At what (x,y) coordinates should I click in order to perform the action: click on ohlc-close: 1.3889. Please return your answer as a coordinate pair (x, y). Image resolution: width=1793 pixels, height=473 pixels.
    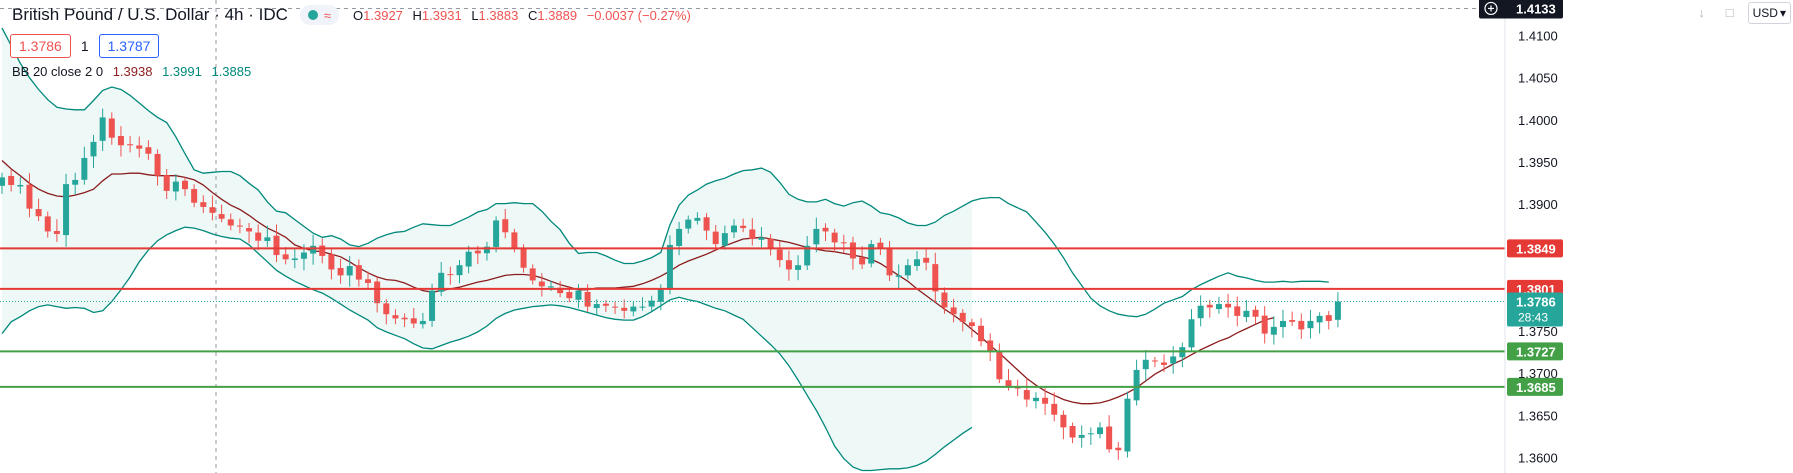
    Looking at the image, I should click on (557, 15).